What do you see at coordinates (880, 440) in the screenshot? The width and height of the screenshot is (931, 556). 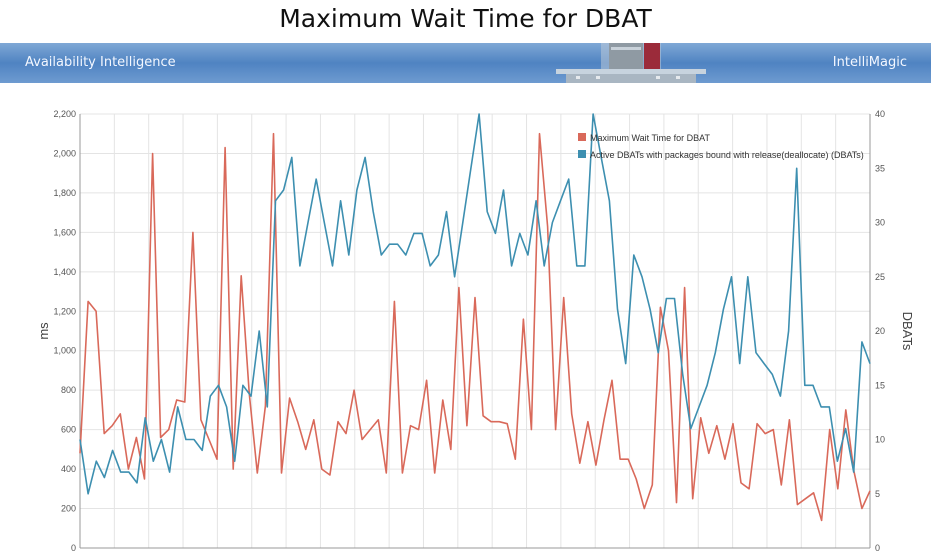 I see `y2-tick-label: 10` at bounding box center [880, 440].